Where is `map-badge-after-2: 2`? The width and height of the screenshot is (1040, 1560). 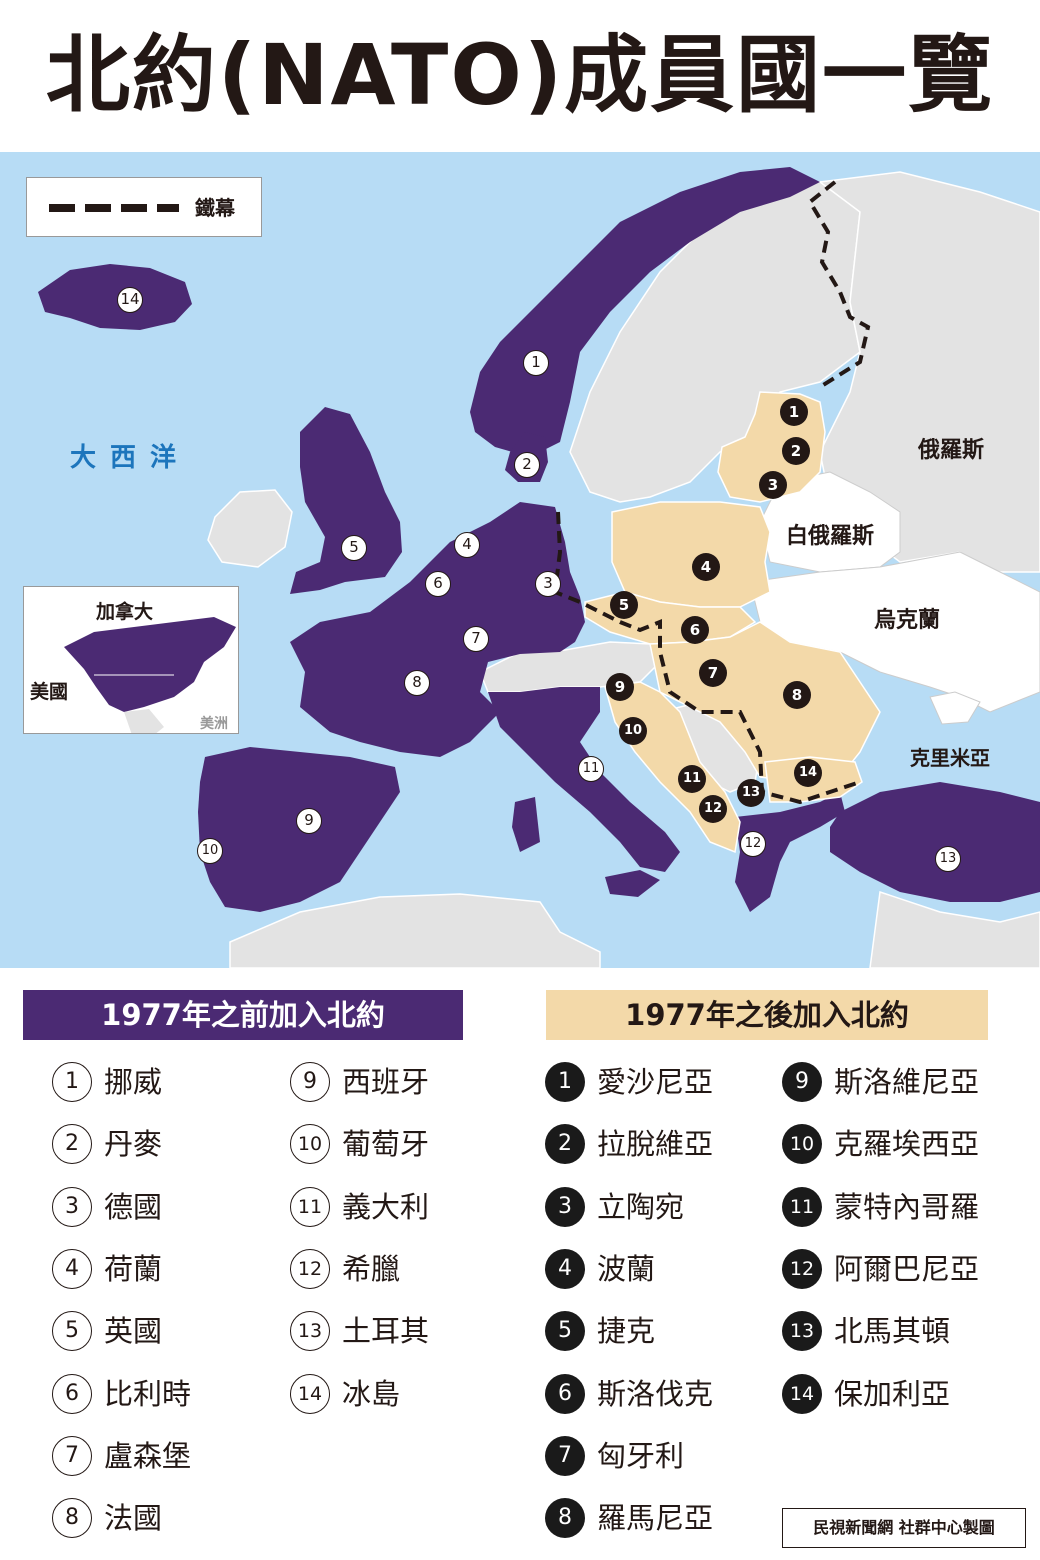
map-badge-after-2: 2 is located at coordinates (796, 451).